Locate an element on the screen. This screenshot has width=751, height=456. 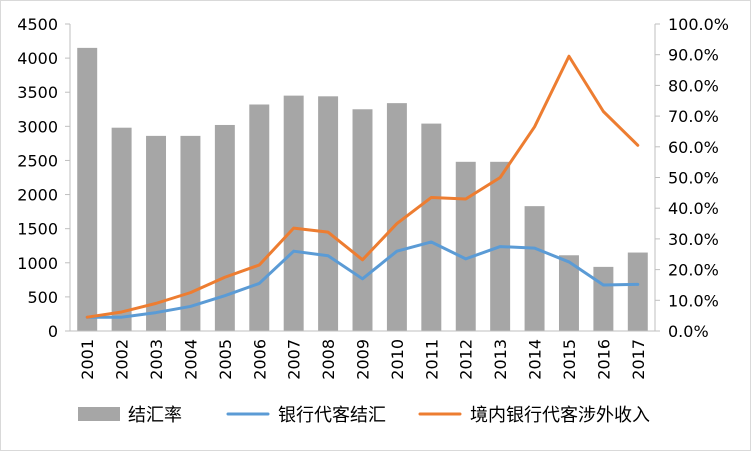
x-tick-label: 2009 is located at coordinates (363, 359).